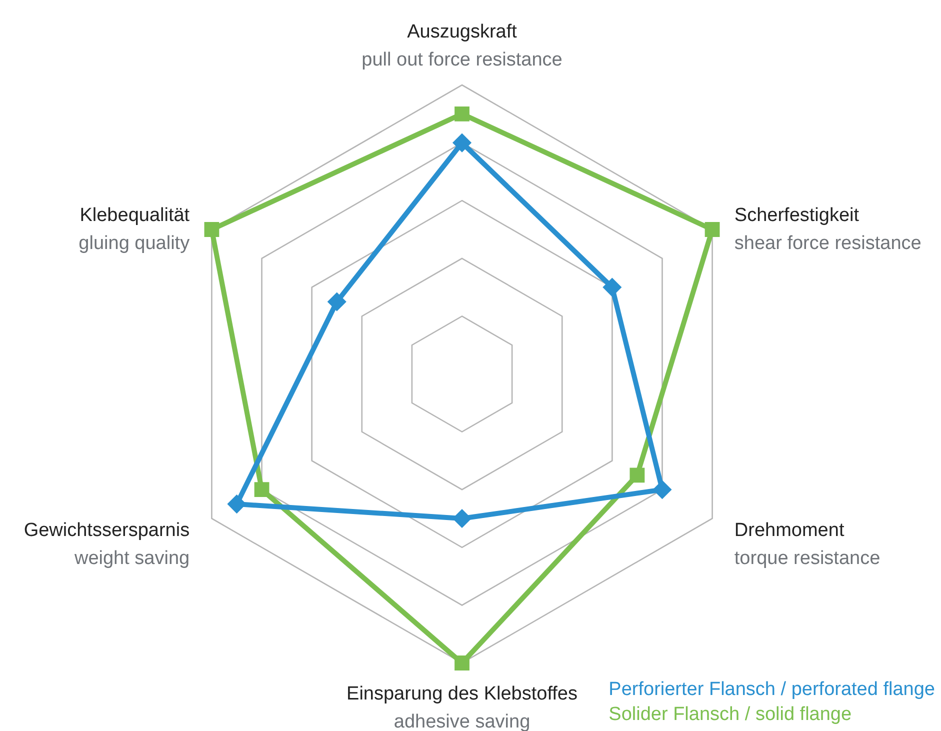 Image resolution: width=941 pixels, height=731 pixels. I want to click on text: Perforierter Flansch / perforated flange, so click(771, 690).